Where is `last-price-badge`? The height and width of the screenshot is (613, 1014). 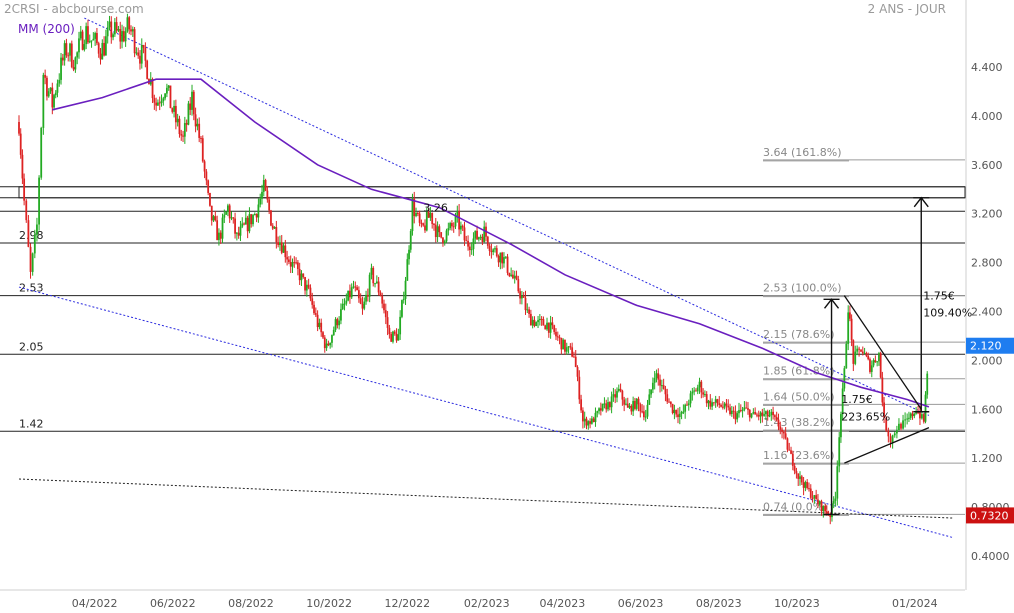 last-price-badge is located at coordinates (990, 345).